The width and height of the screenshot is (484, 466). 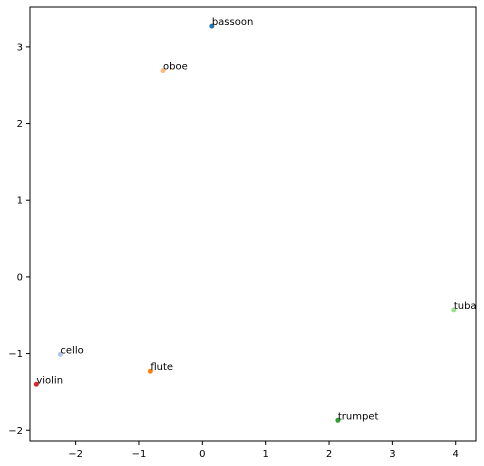 What do you see at coordinates (19, 239) in the screenshot?
I see `y-axis: −2 −1 0 1 2 3` at bounding box center [19, 239].